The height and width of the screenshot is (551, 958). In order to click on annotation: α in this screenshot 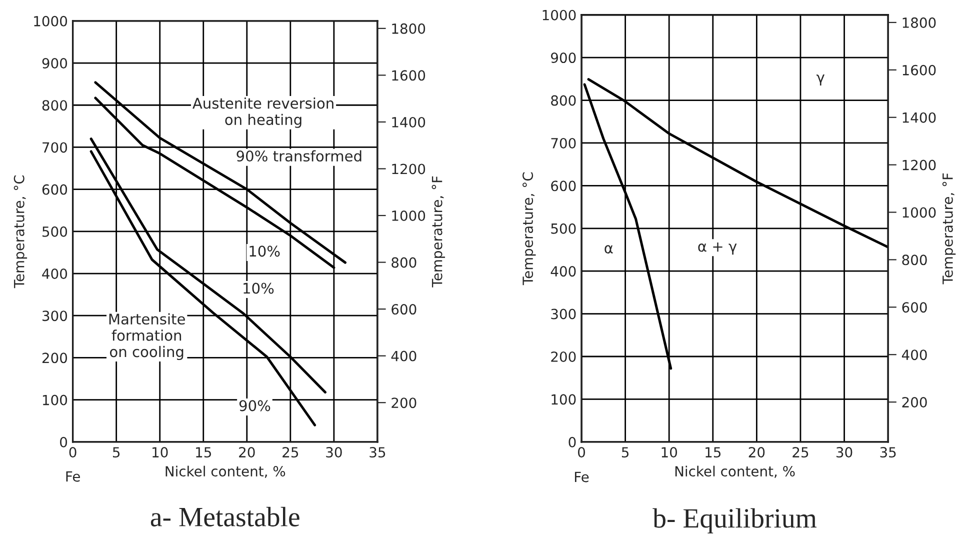, I will do `click(608, 249)`.